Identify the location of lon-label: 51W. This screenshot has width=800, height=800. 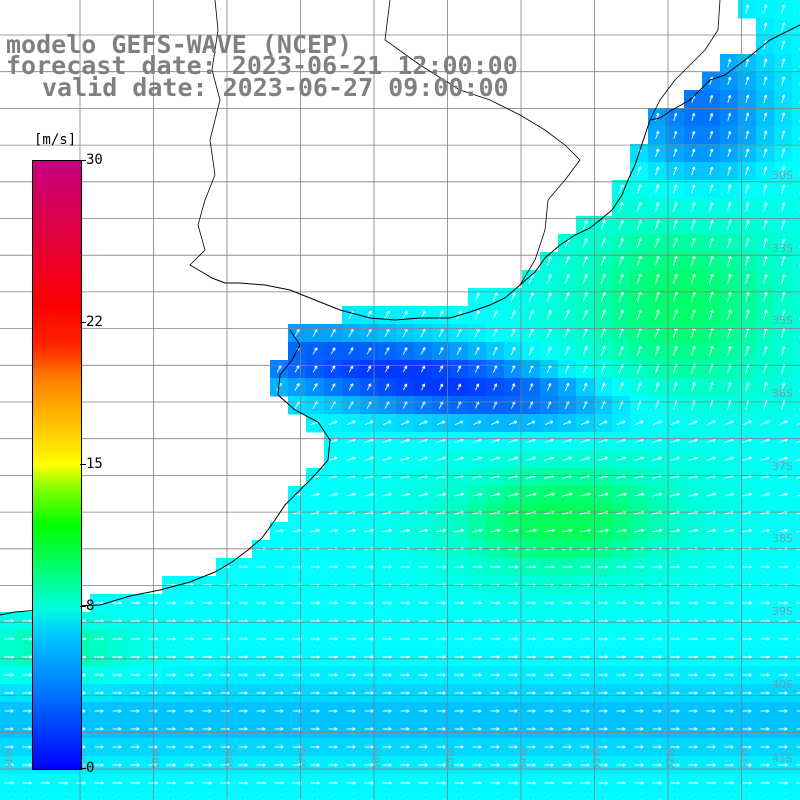
(744, 758).